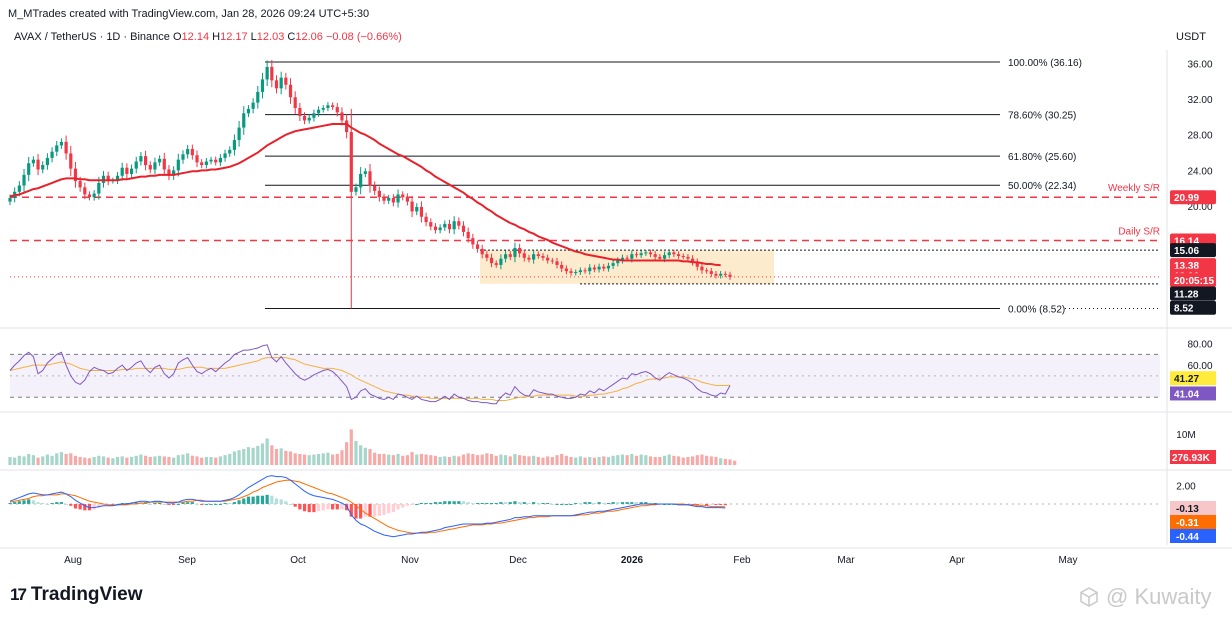  What do you see at coordinates (1187, 537) in the screenshot?
I see `macd-tag-2: -0.44` at bounding box center [1187, 537].